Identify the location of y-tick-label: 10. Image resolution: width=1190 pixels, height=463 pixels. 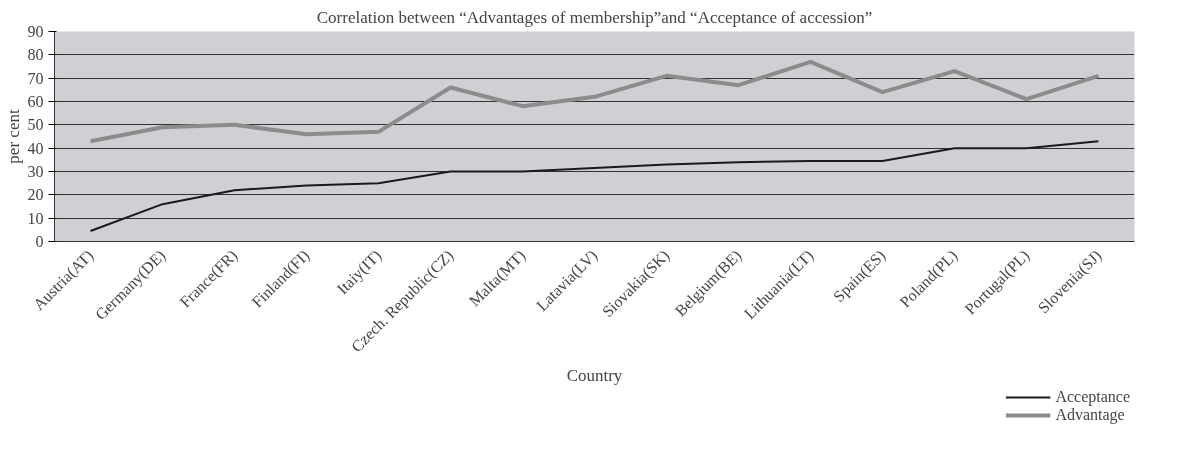
(35, 218).